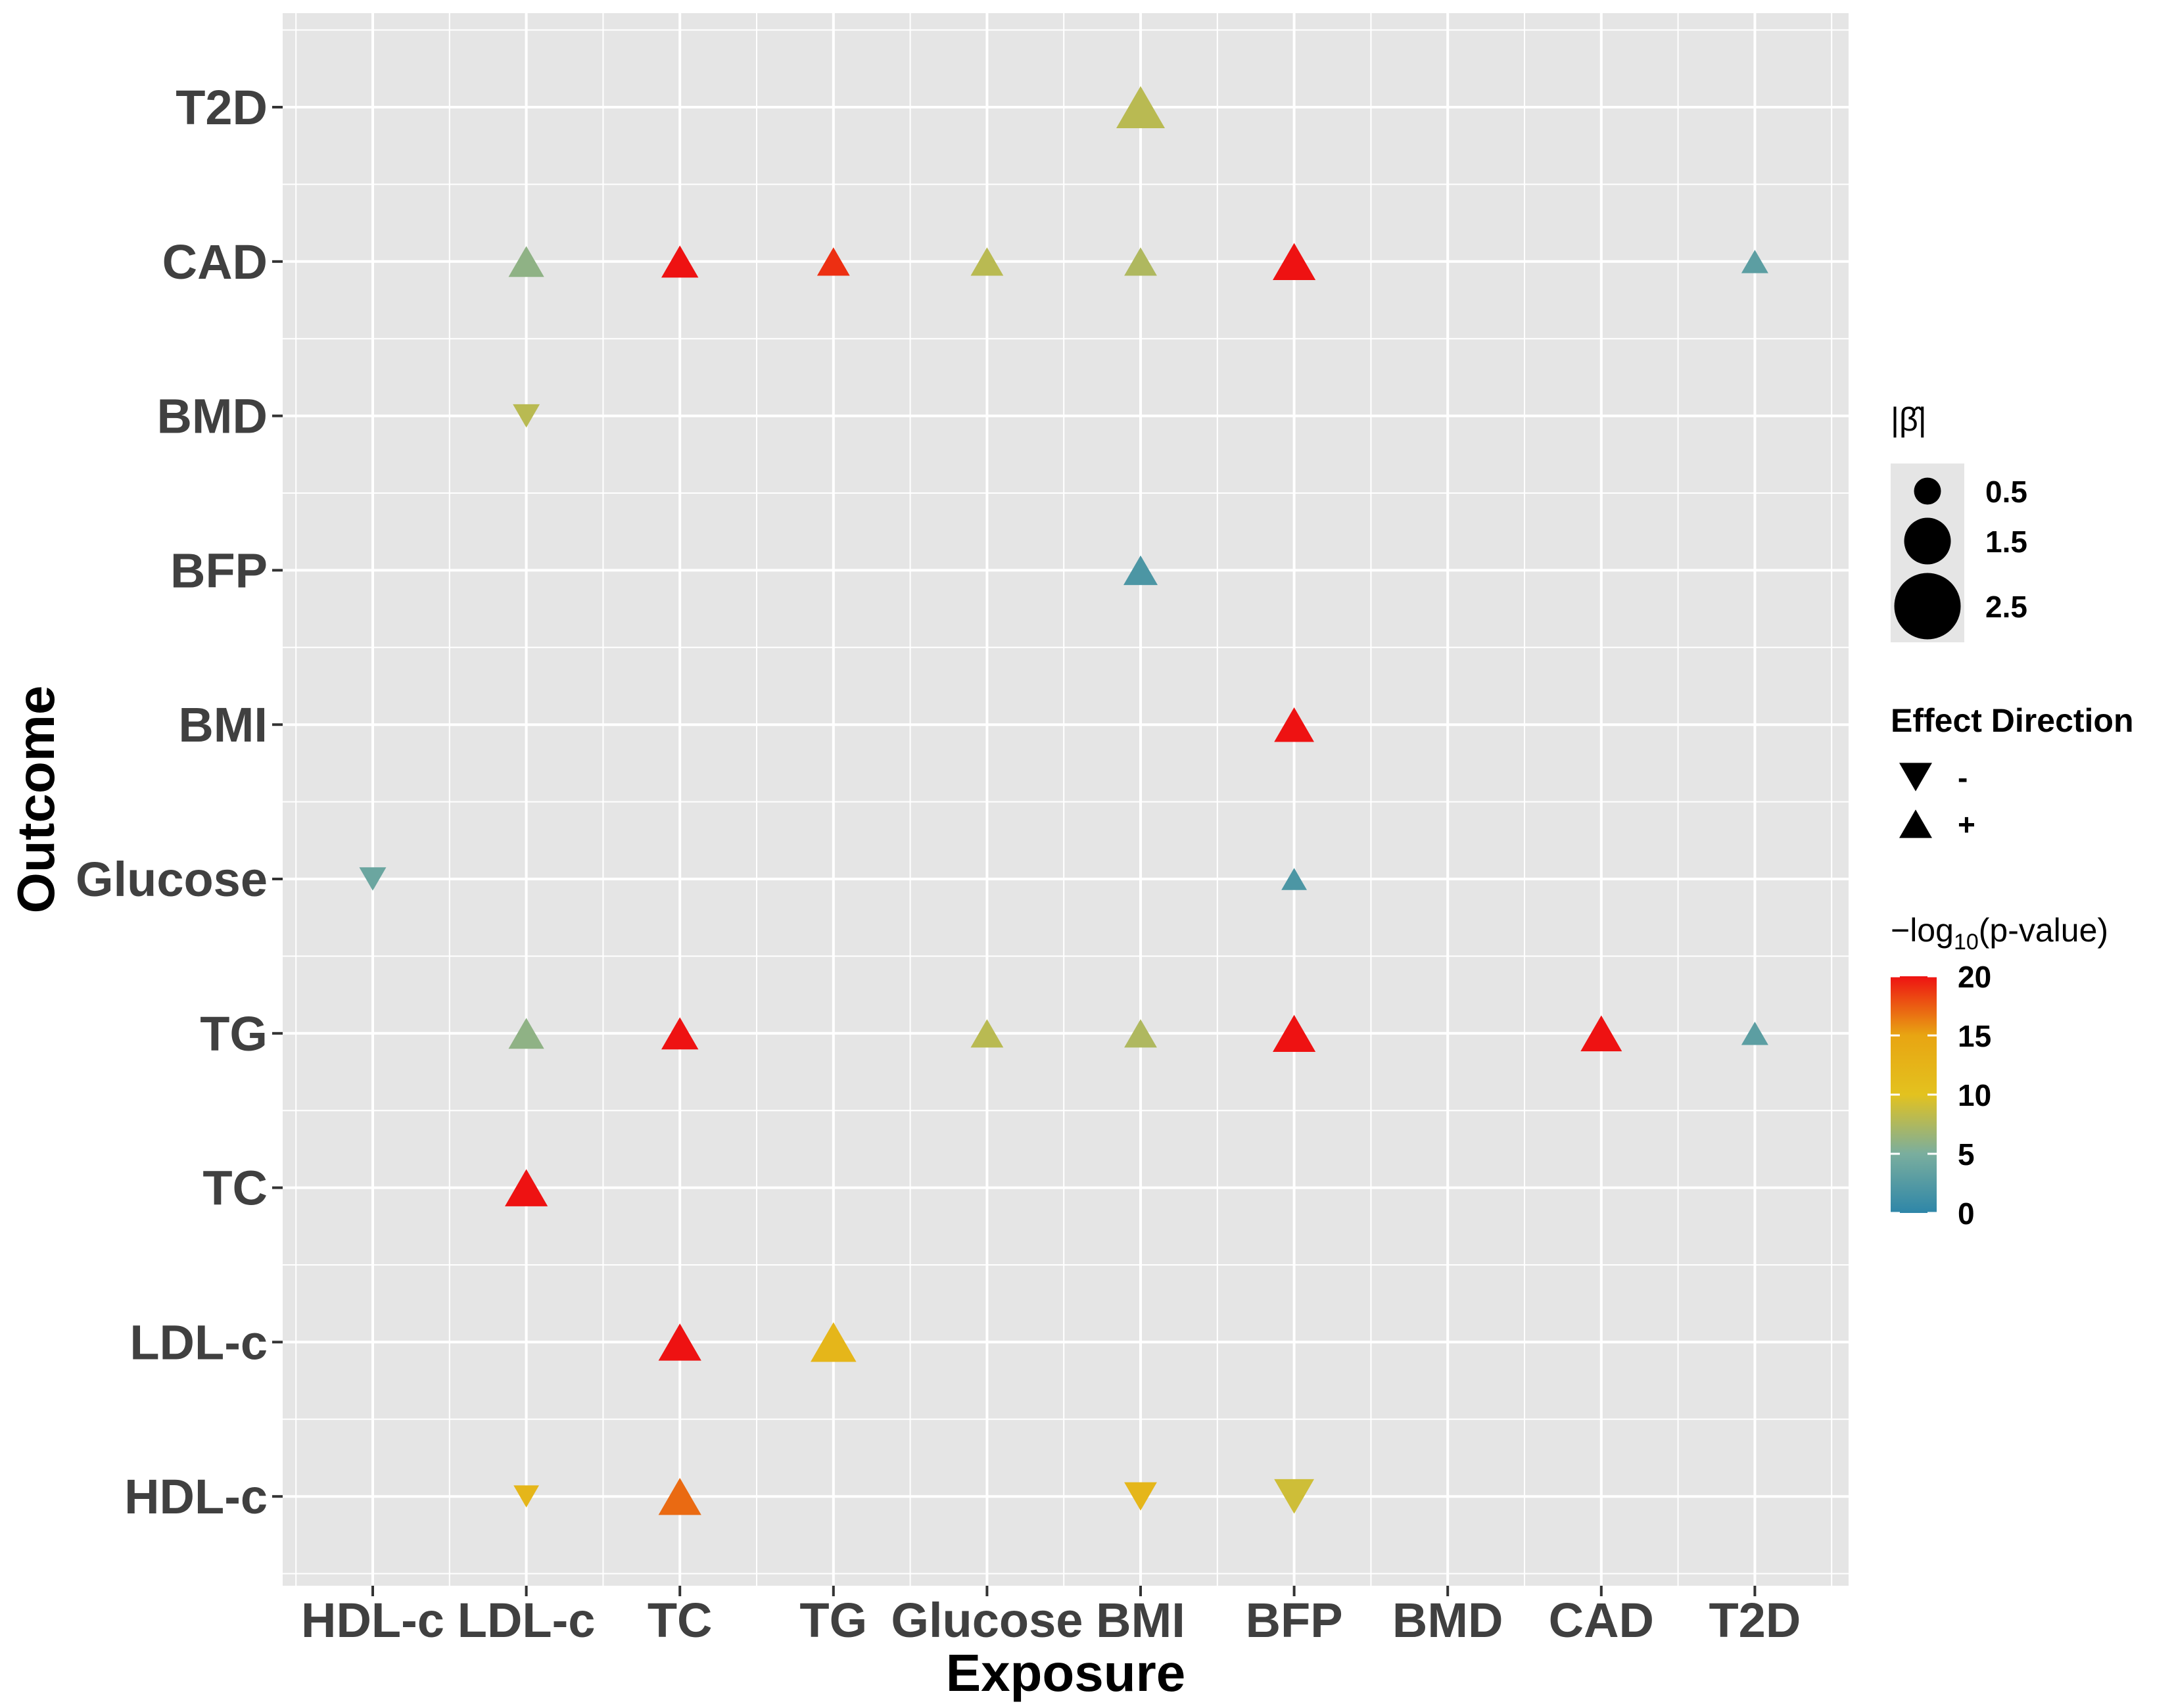 The width and height of the screenshot is (2174, 1708). What do you see at coordinates (1140, 107) in the screenshot?
I see `point-bmi-to-t2d` at bounding box center [1140, 107].